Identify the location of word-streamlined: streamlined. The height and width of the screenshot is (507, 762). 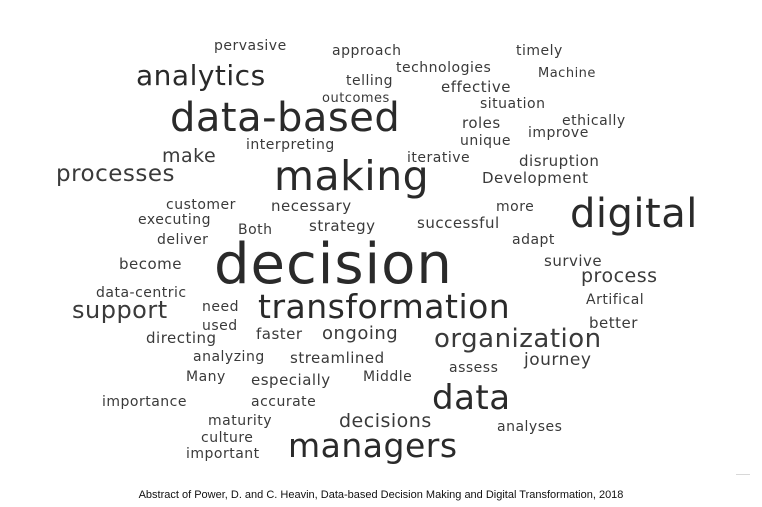
(337, 358).